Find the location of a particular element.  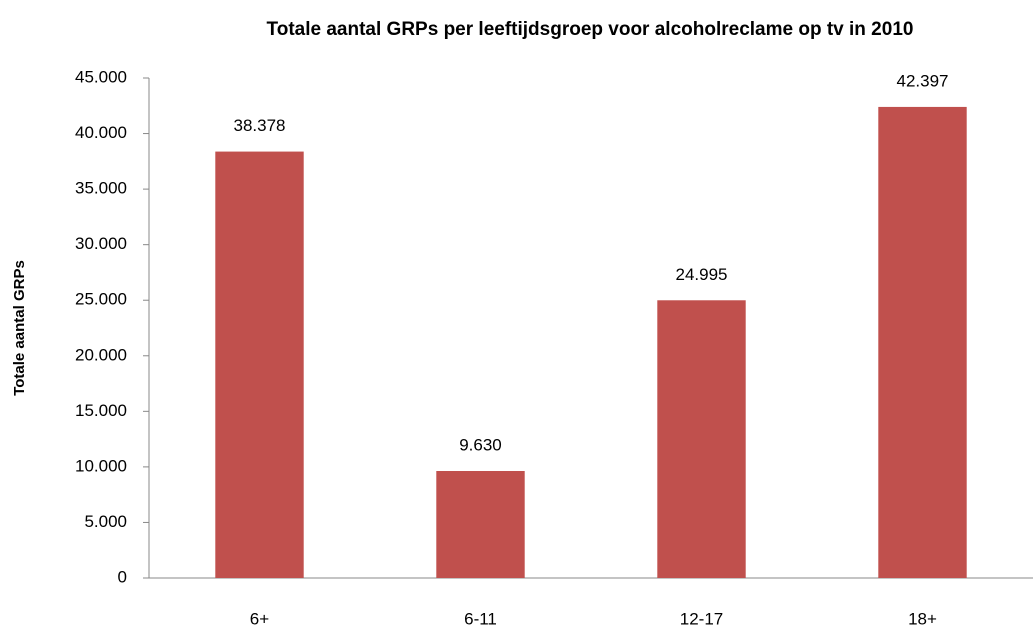

x-tick-label: 18+ is located at coordinates (922, 618).